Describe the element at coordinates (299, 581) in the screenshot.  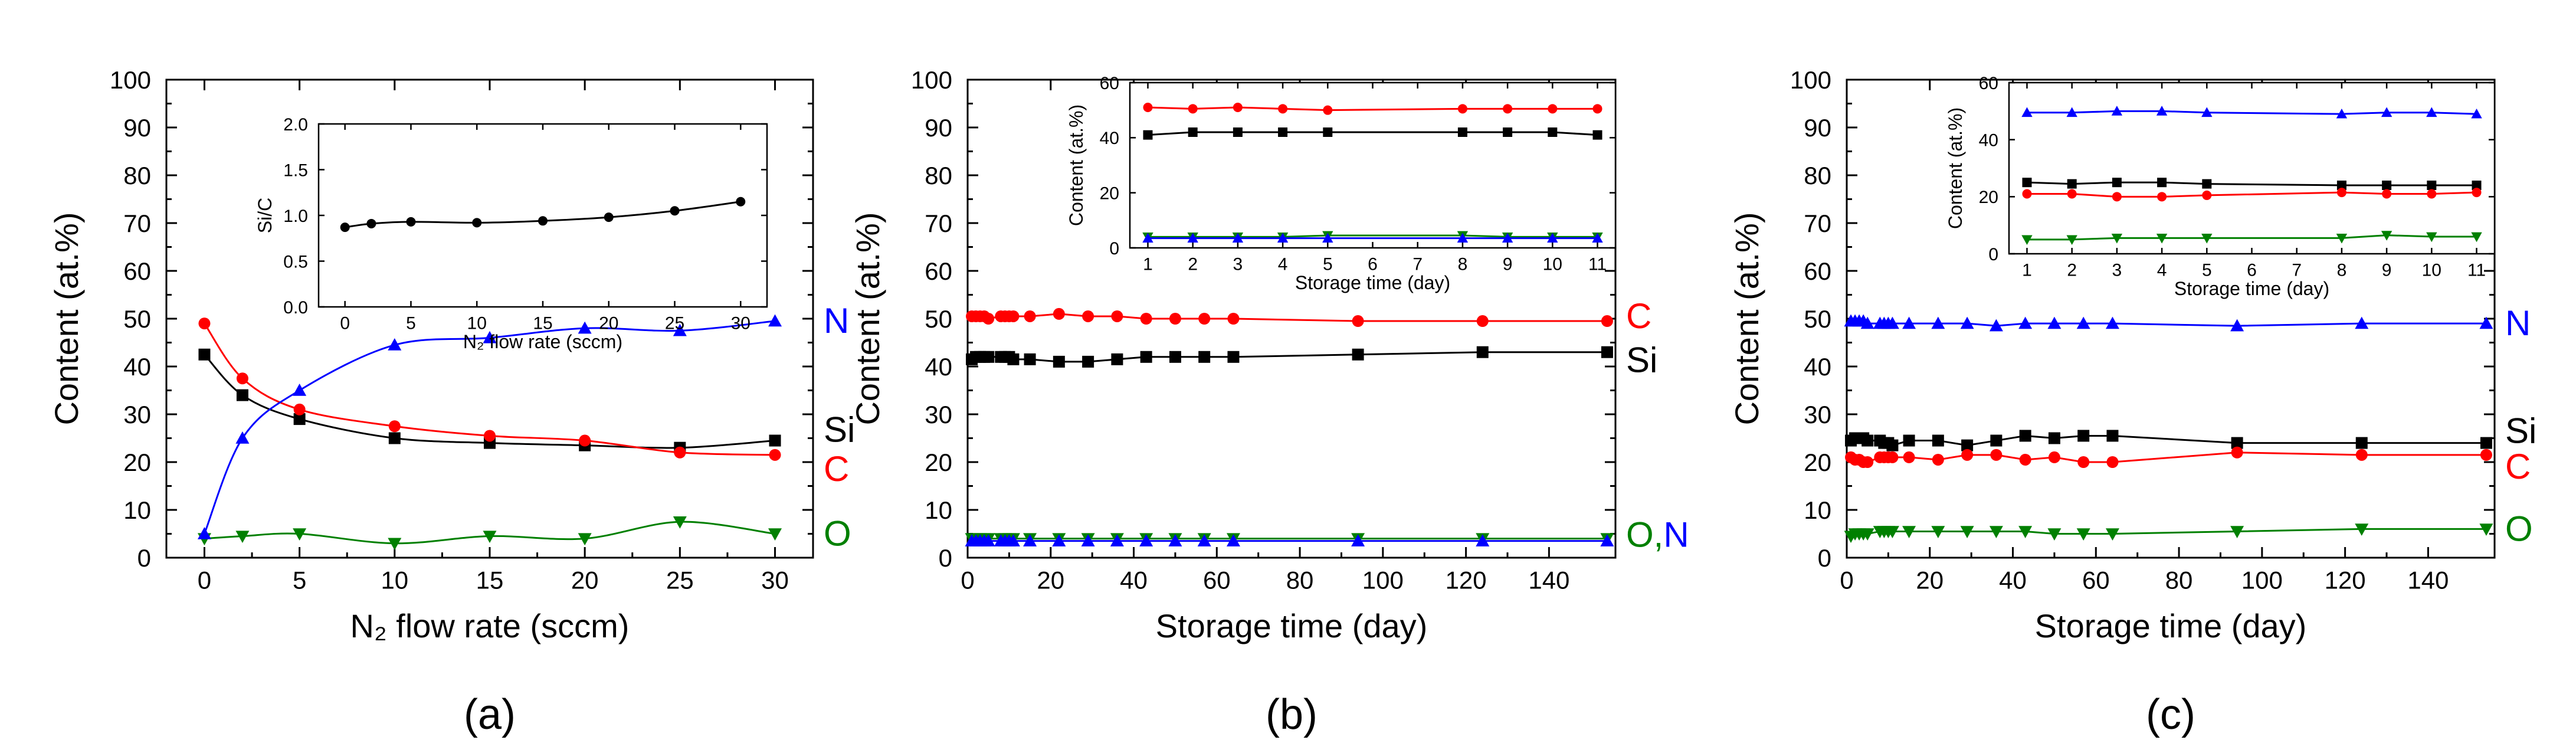
I see `x-tick-label: 5` at that location.